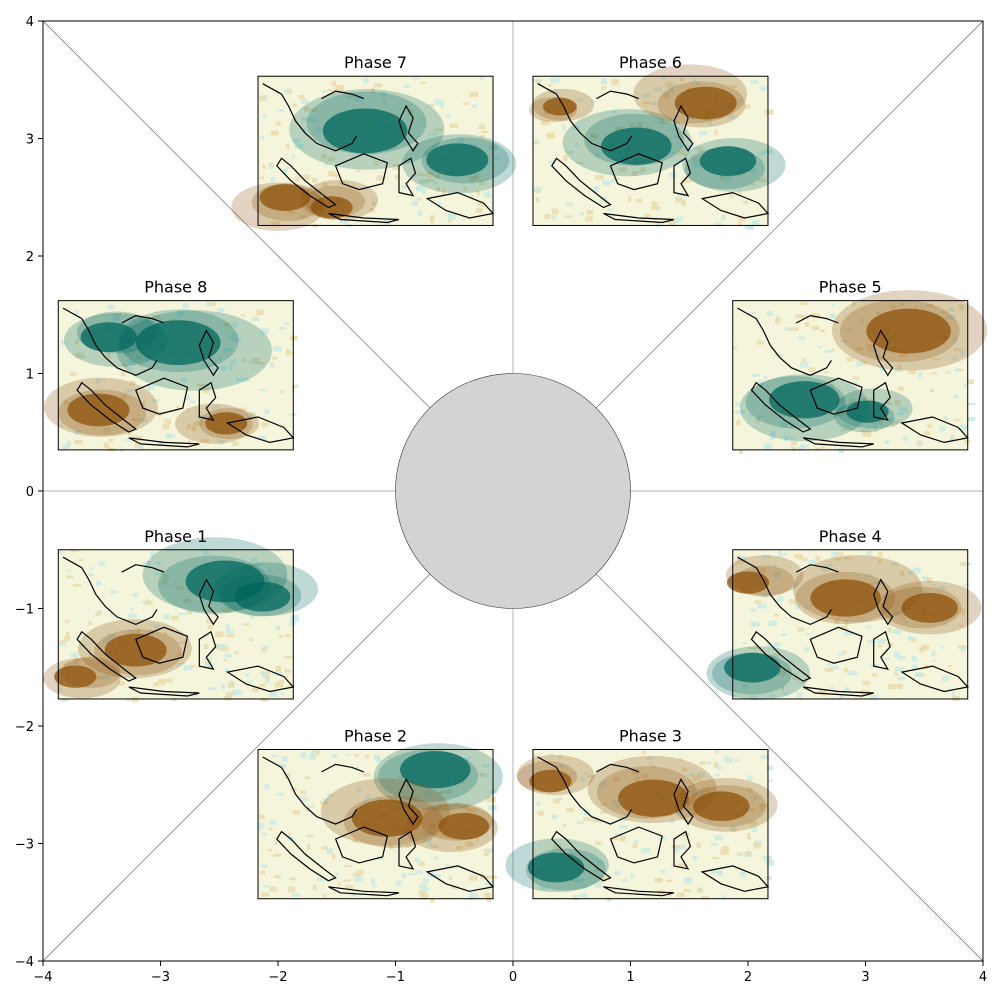 Image resolution: width=1000 pixels, height=1000 pixels. Describe the element at coordinates (30, 257) in the screenshot. I see `y-tick-label: 2` at that location.